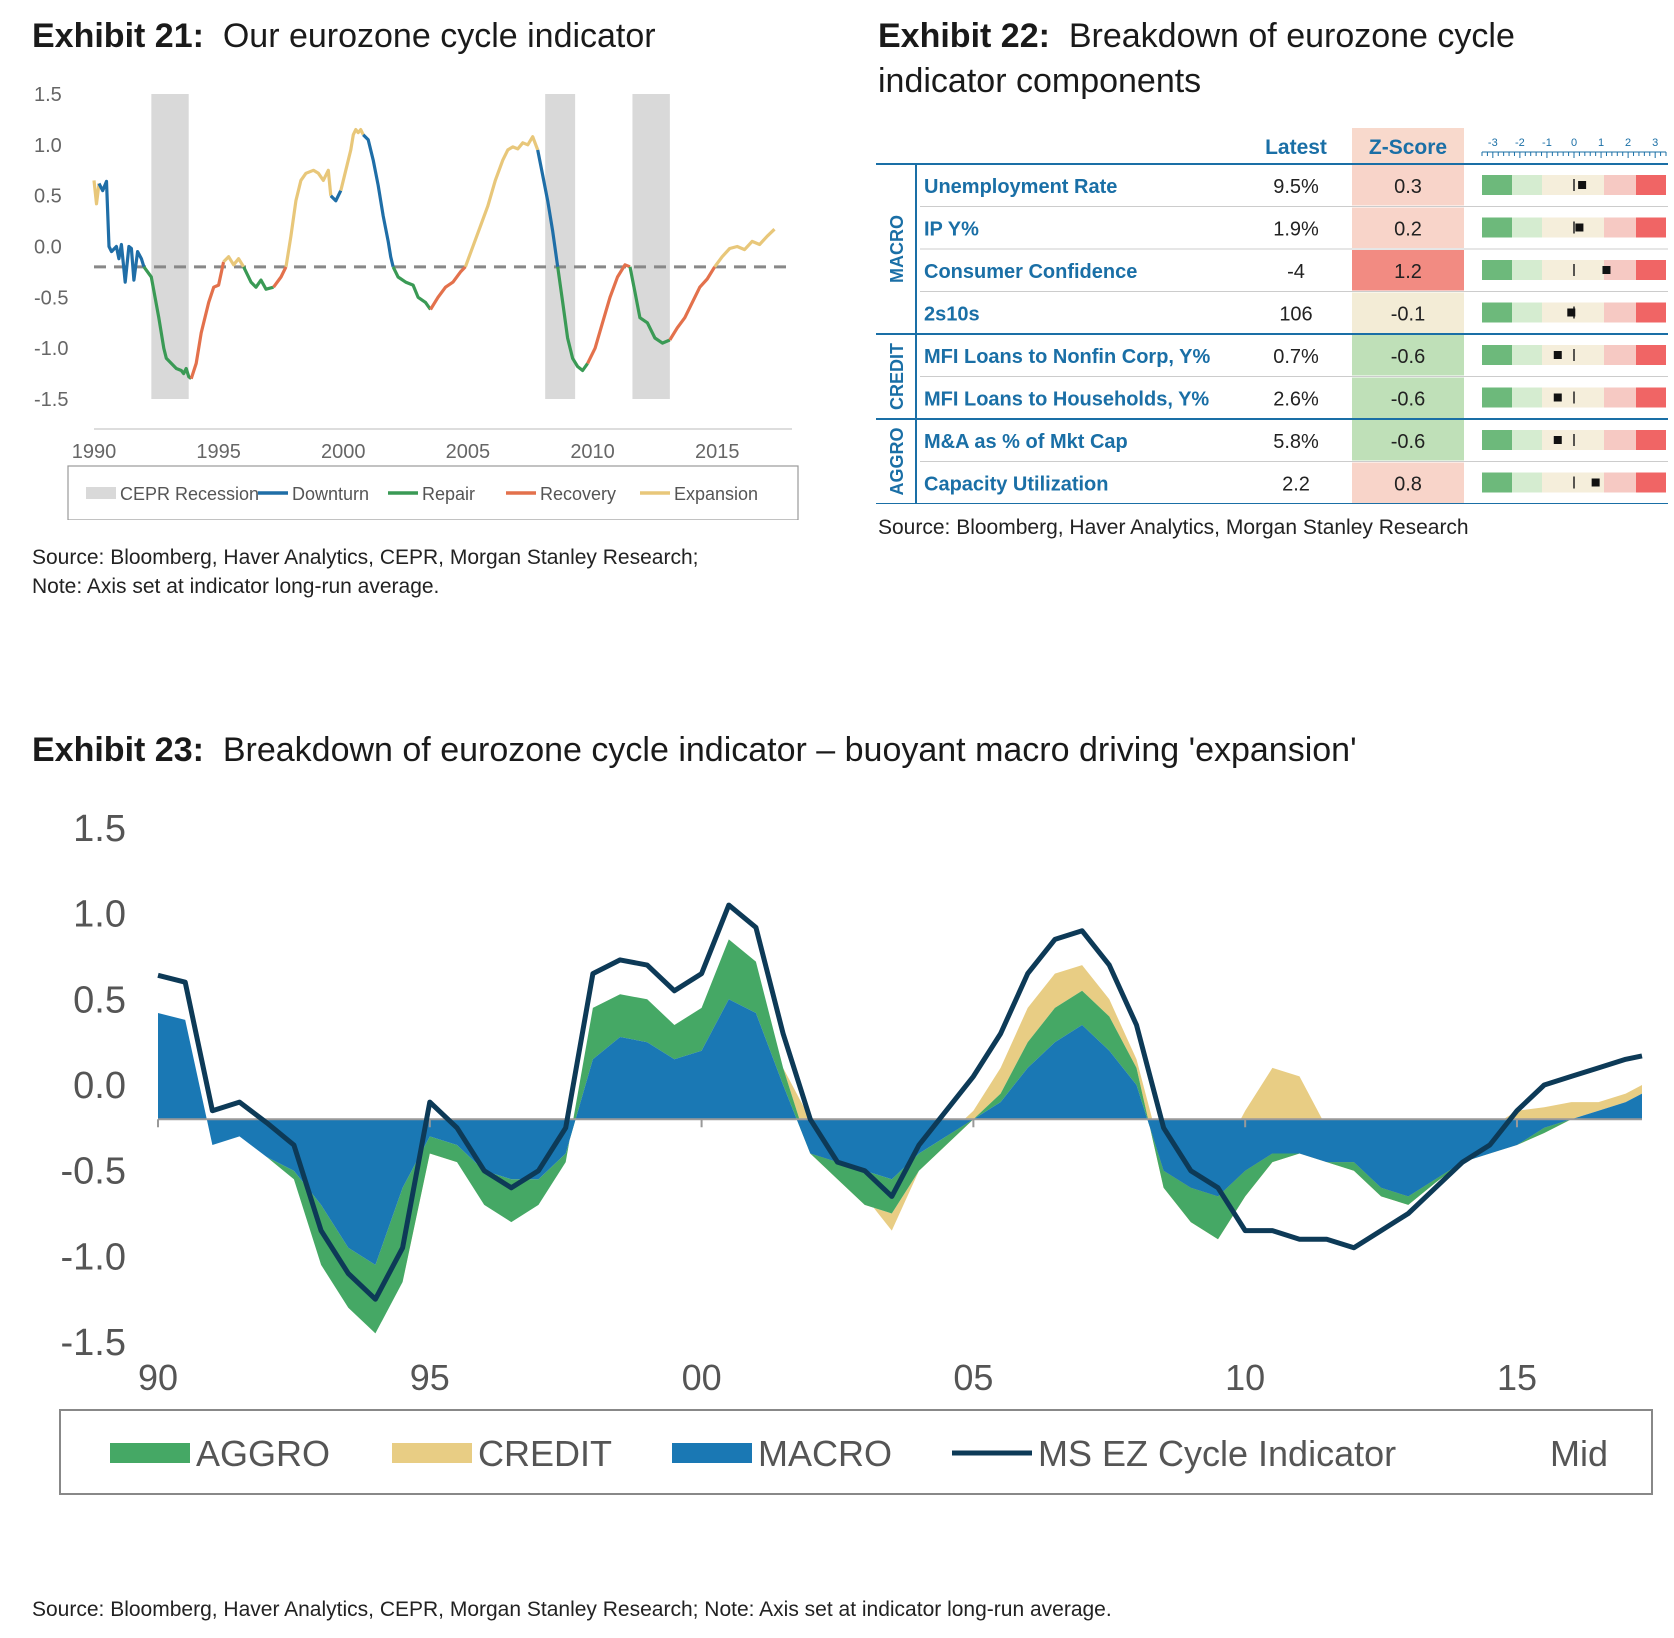 This screenshot has height=1638, width=1674. I want to click on segment-repair, so click(258, 278).